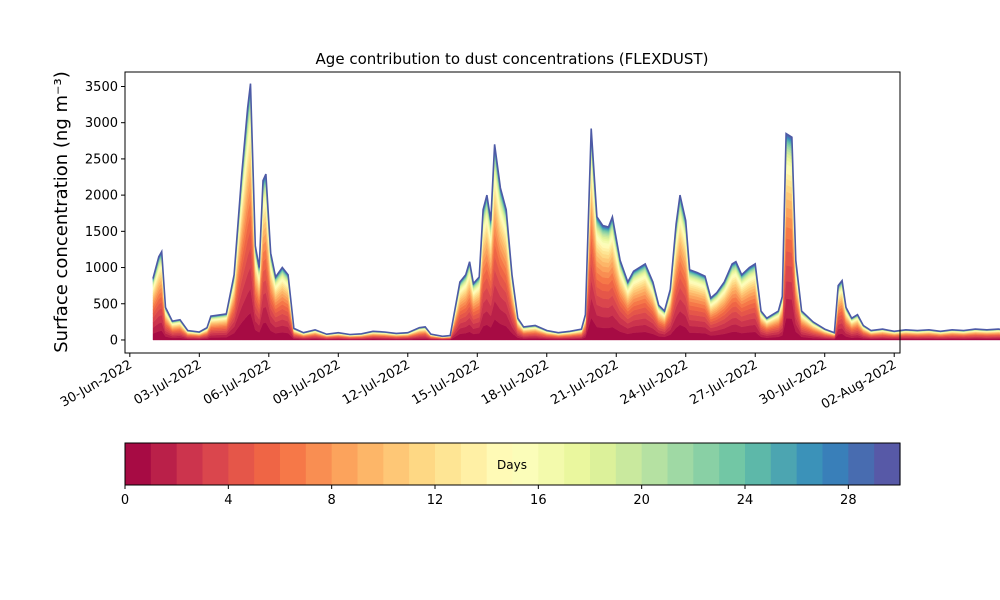 The image size is (1000, 600). What do you see at coordinates (114, 340) in the screenshot?
I see `y-tick-label: 0` at bounding box center [114, 340].